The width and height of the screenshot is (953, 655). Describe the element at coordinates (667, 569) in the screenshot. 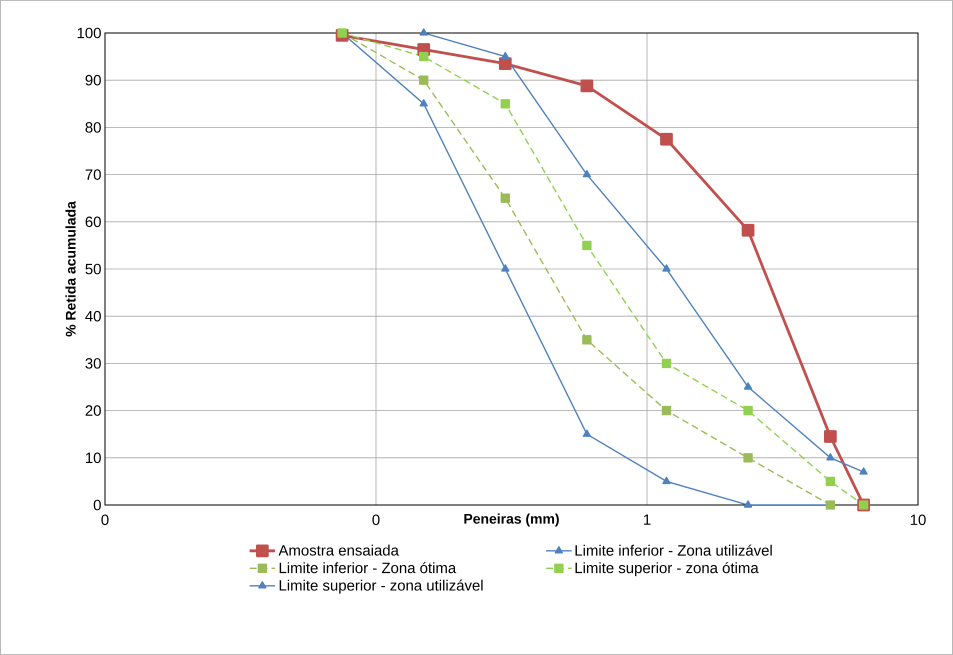

I see `legend-label: Limite superior - zona ótima` at that location.